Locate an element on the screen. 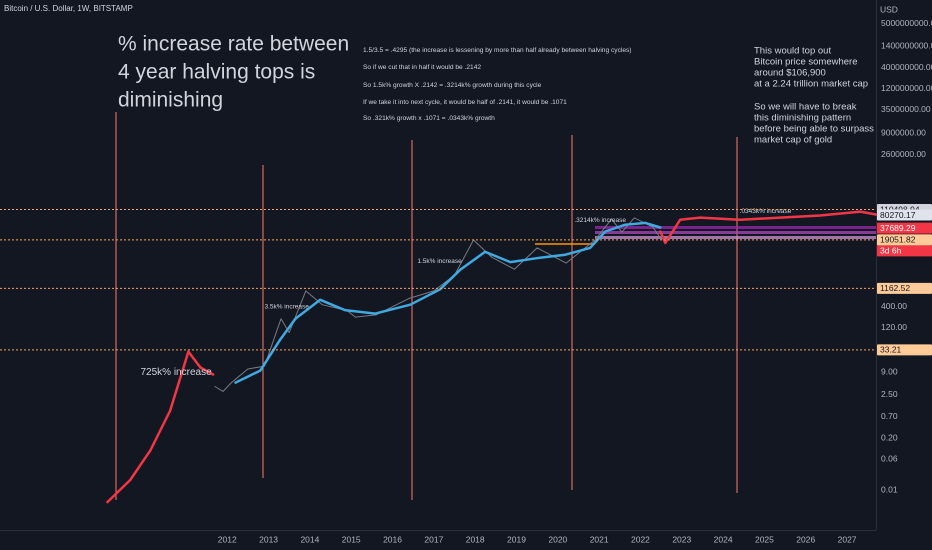  x-tick-label: 2025 is located at coordinates (764, 539).